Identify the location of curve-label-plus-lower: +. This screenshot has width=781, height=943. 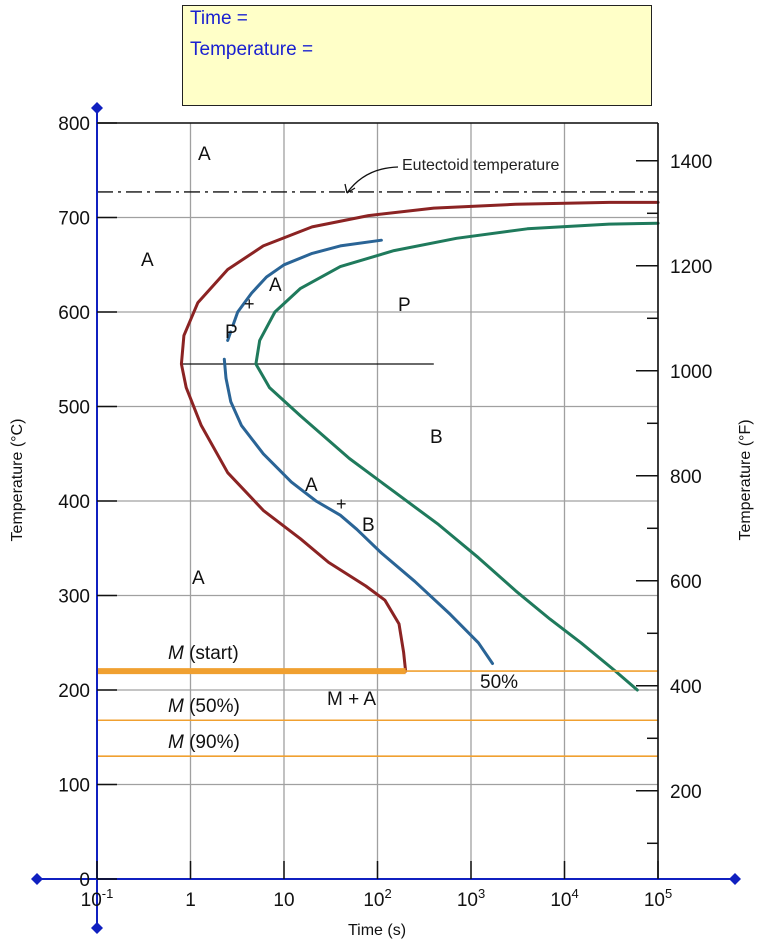
(341, 504).